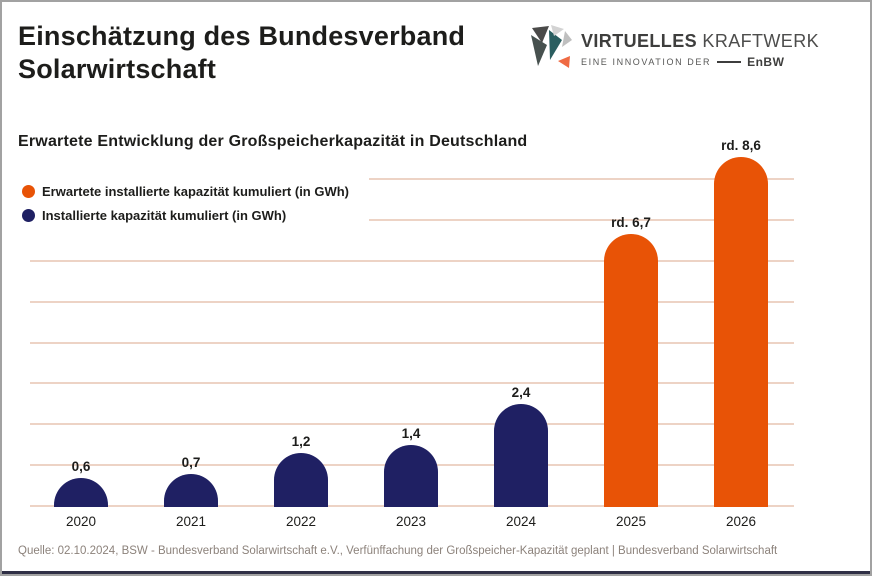  I want to click on bottom-accent-bar, so click(436, 572).